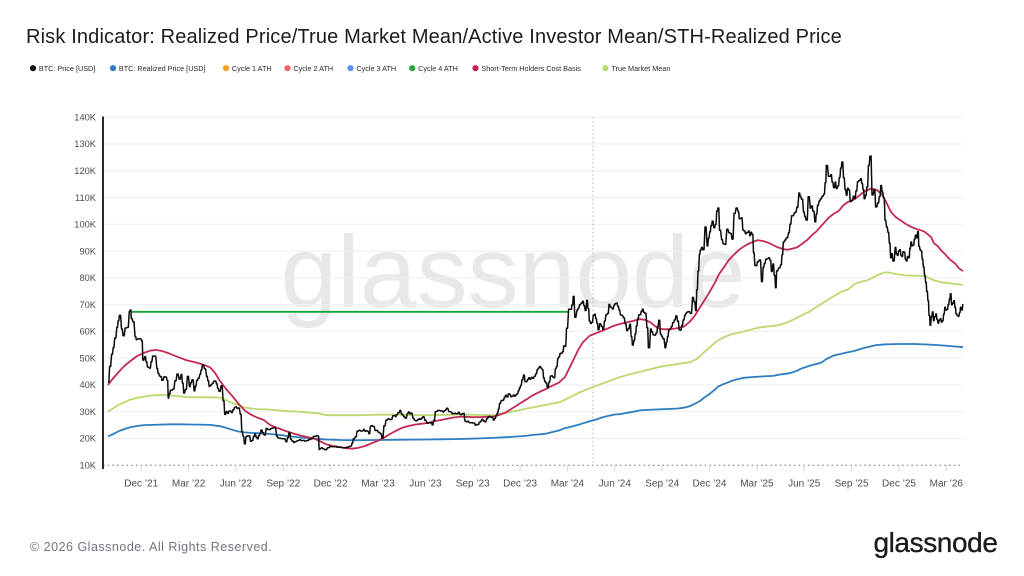 This screenshot has width=1024, height=576. I want to click on svg-text: 90K, so click(87, 251).